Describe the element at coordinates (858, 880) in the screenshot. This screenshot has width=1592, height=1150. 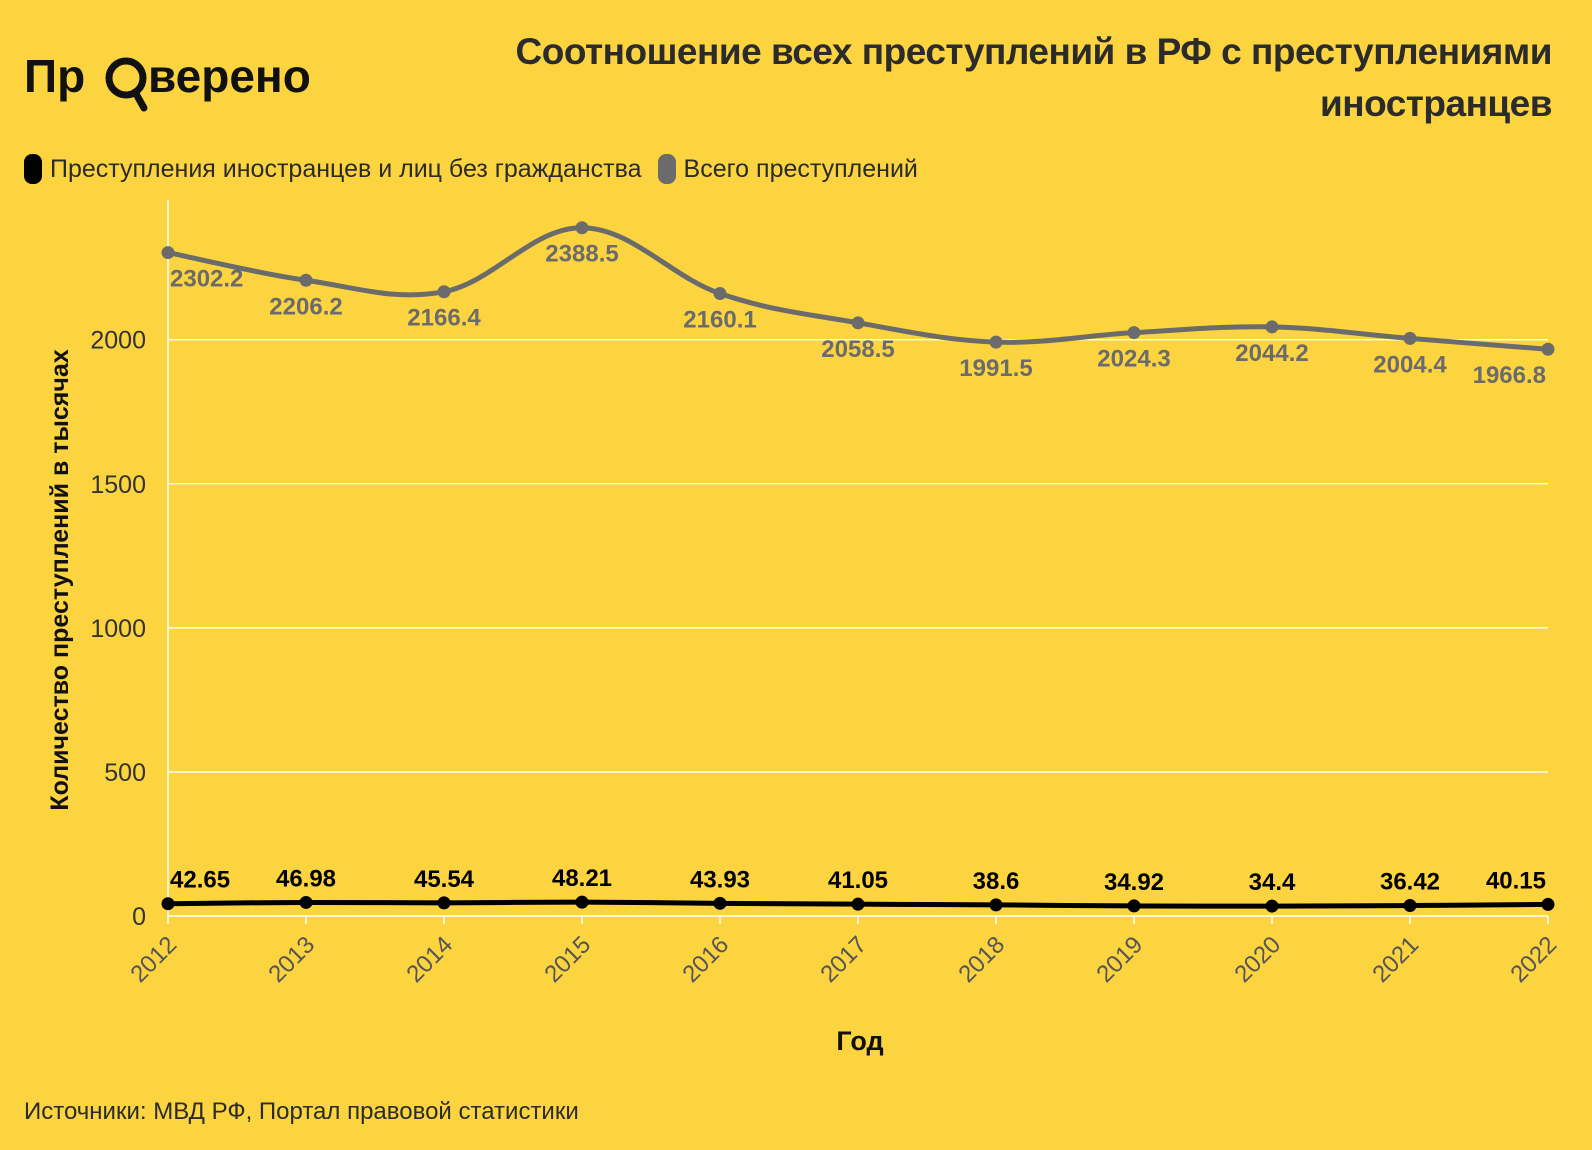
I see `data-label-foreign: 41.05` at that location.